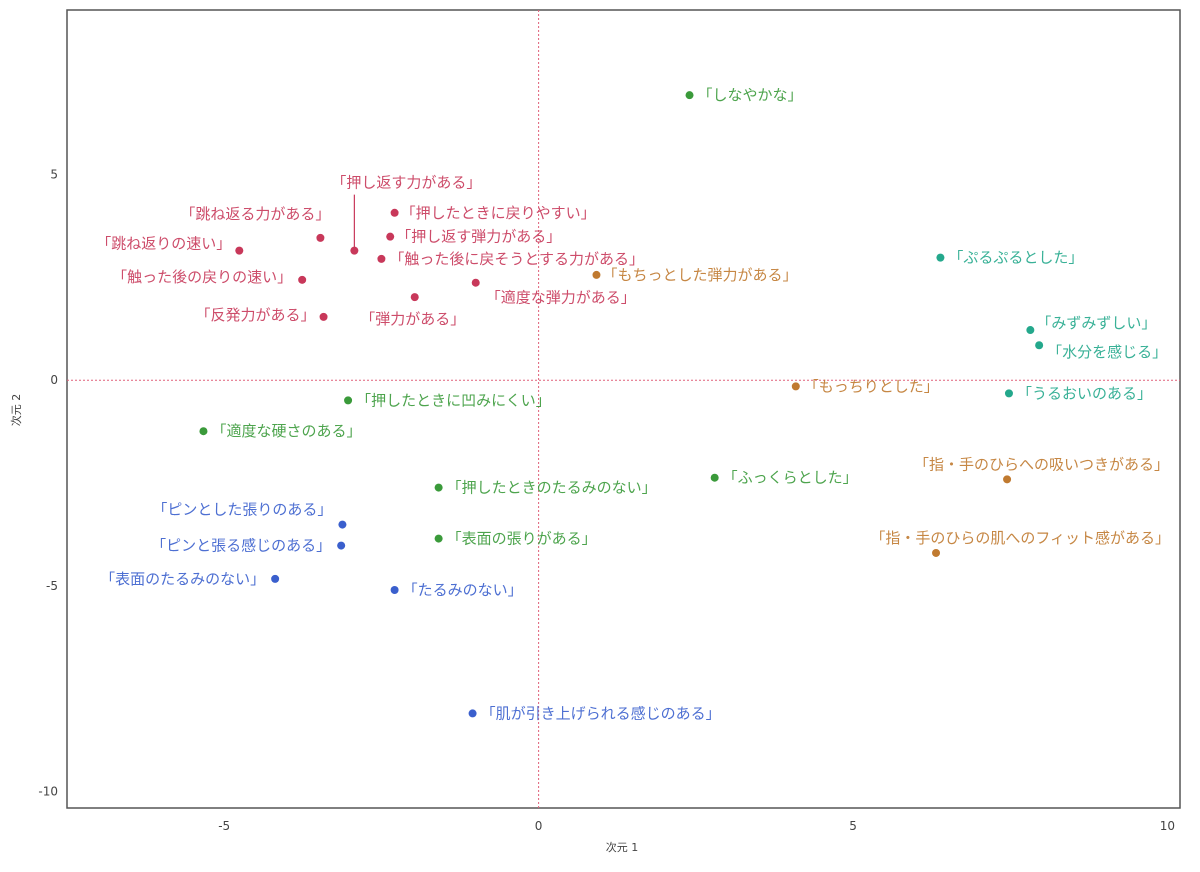  What do you see at coordinates (202, 277) in the screenshot?
I see `point-label: 「触った後の戻りの速い」` at bounding box center [202, 277].